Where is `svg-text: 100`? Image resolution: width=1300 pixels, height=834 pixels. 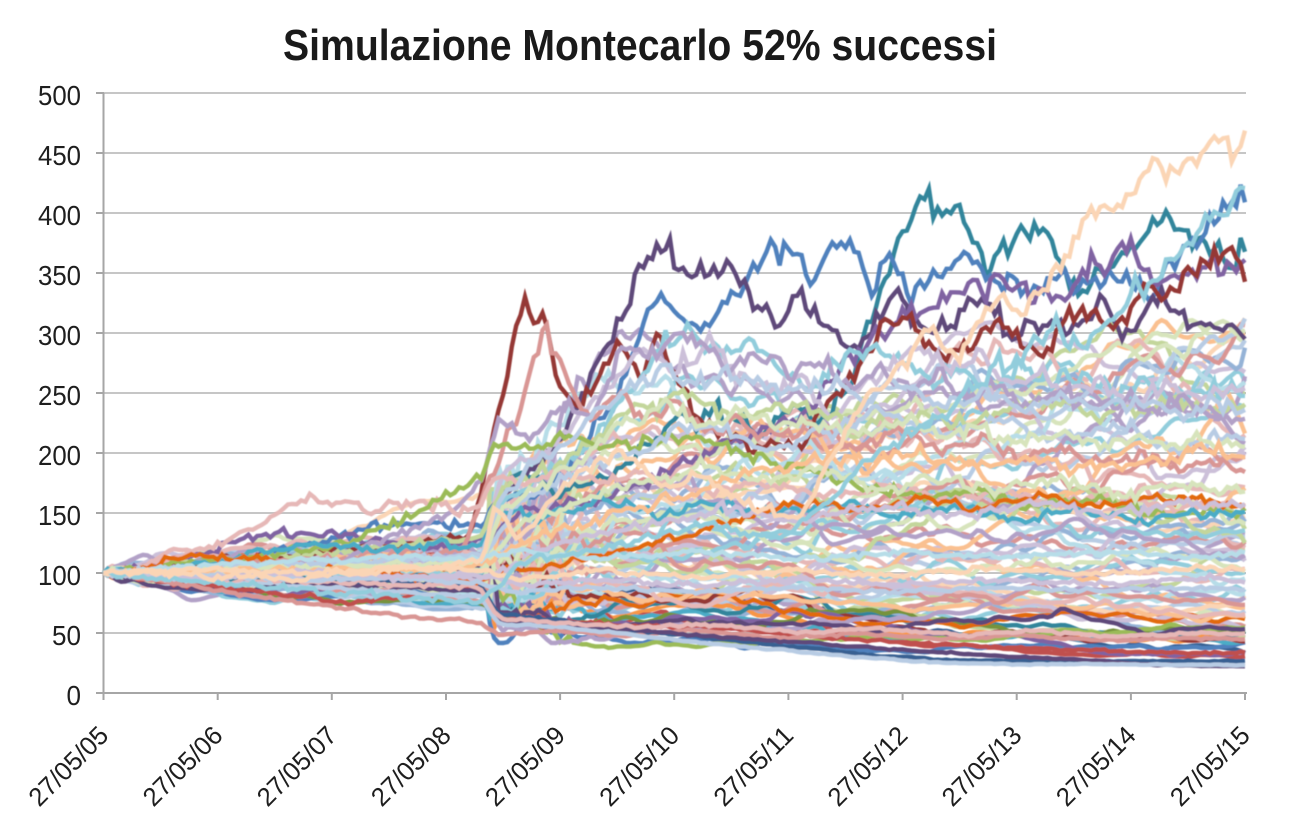
svg-text: 100 is located at coordinates (59, 575).